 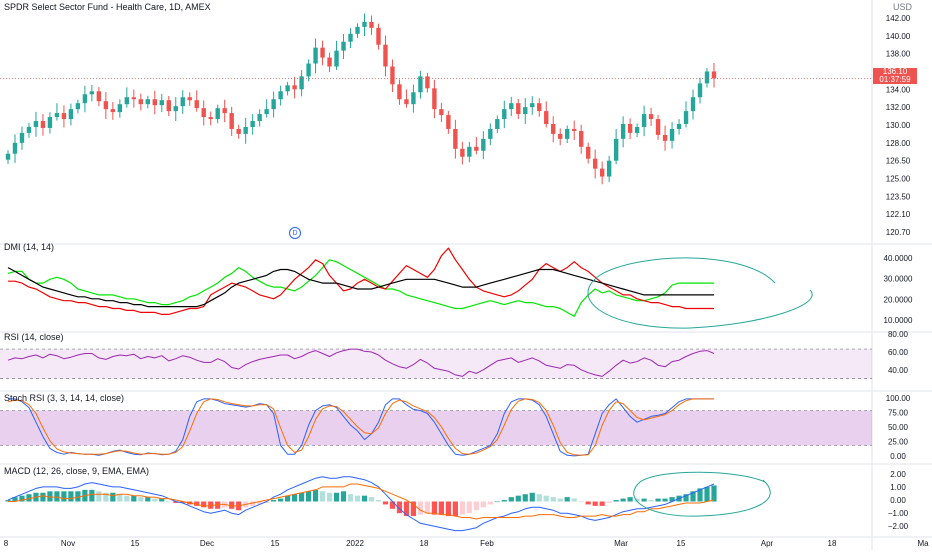 What do you see at coordinates (436, 363) in the screenshot?
I see `rsi-pane` at bounding box center [436, 363].